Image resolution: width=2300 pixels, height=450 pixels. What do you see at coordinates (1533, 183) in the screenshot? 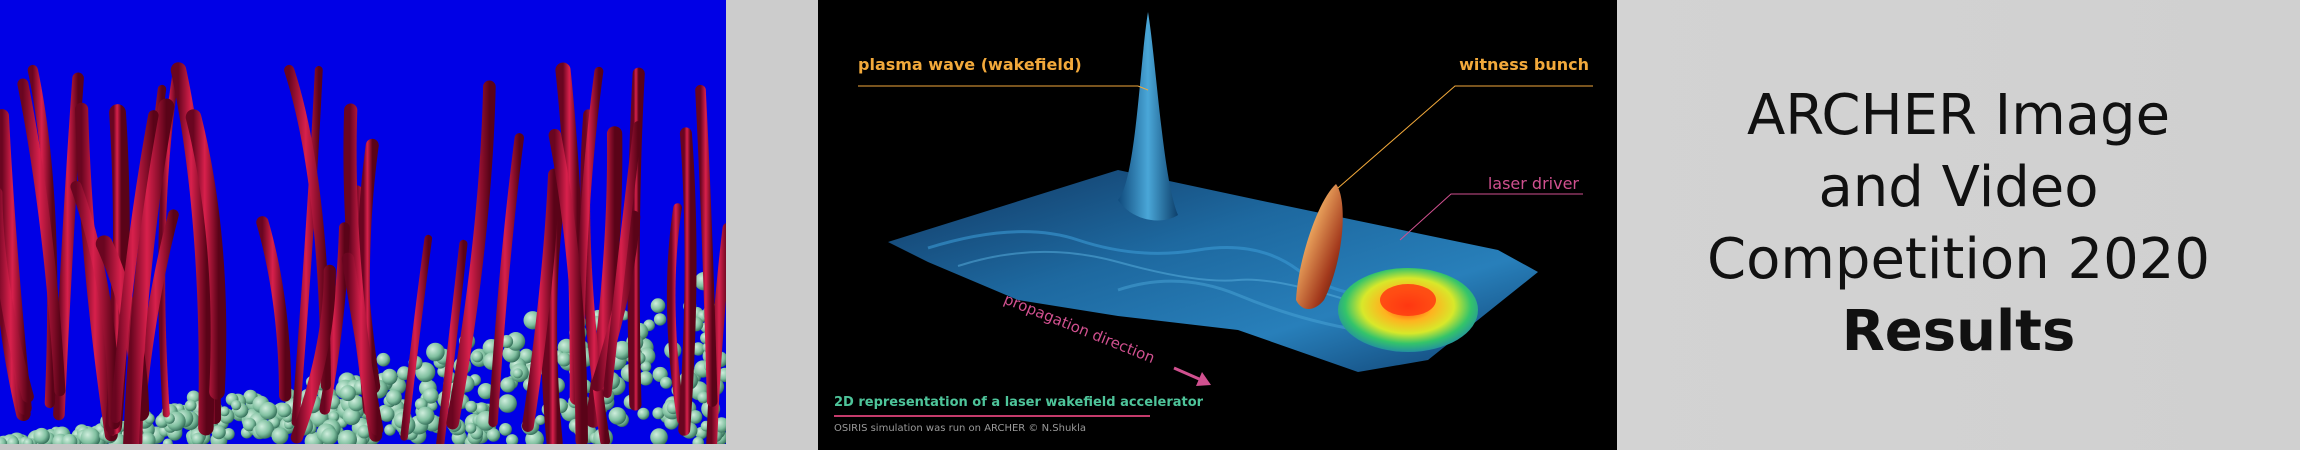
I see `laser-driver-label: laser driver` at bounding box center [1533, 183].